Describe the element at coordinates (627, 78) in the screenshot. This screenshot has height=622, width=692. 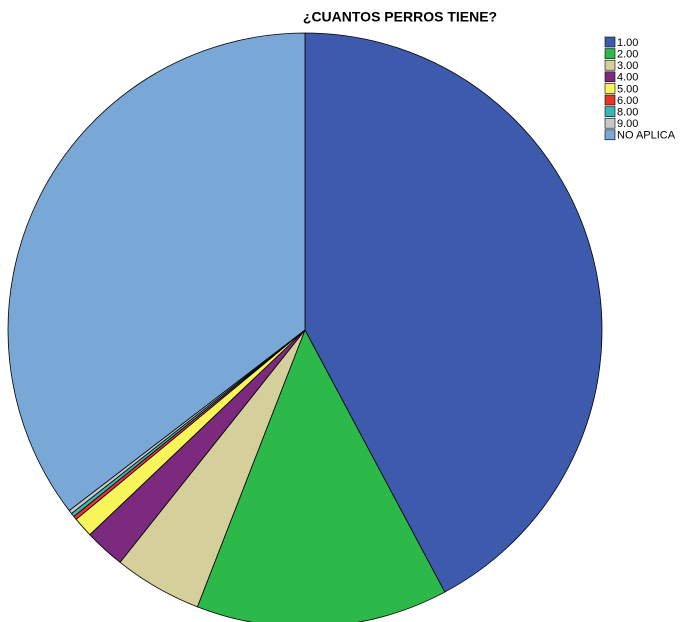
I see `legend-label: 4.00` at that location.